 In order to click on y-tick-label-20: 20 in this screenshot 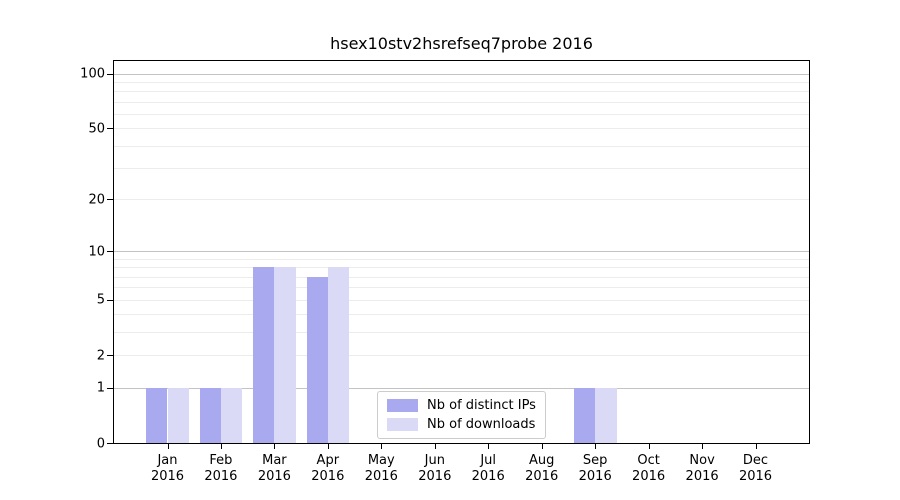, I will do `click(96, 200)`.